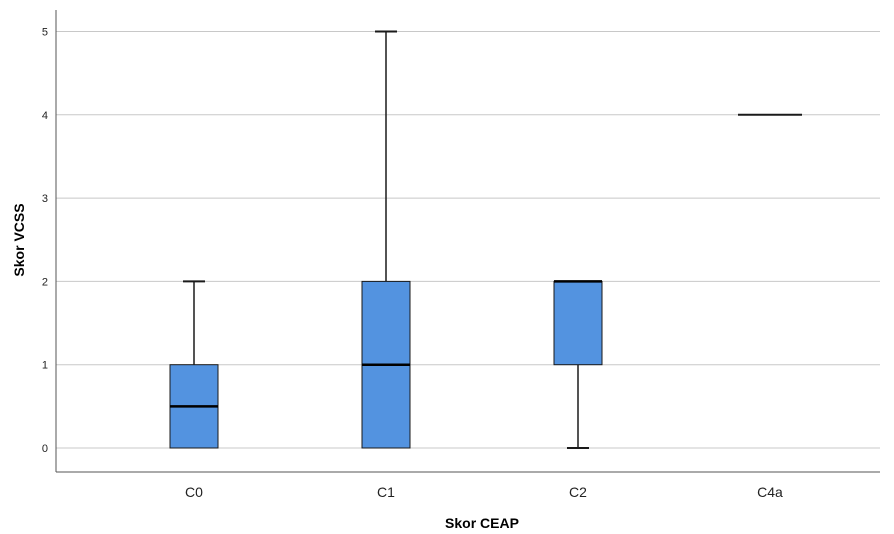 This screenshot has width=894, height=534. Describe the element at coordinates (484, 492) in the screenshot. I see `x-tick-labels: C0 C1 C2 C4a` at that location.